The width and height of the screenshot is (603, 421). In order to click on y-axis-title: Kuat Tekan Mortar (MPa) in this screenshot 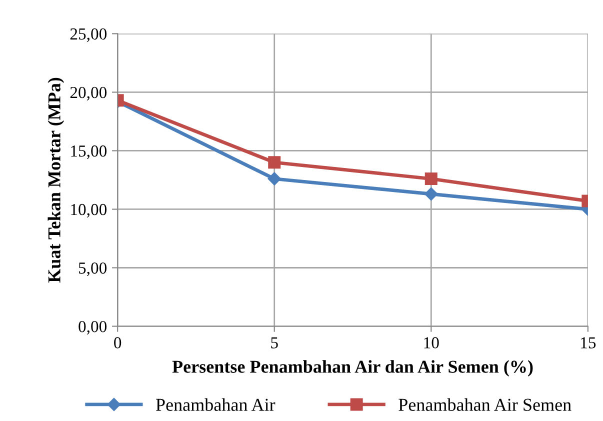, I will do `click(56, 180)`.